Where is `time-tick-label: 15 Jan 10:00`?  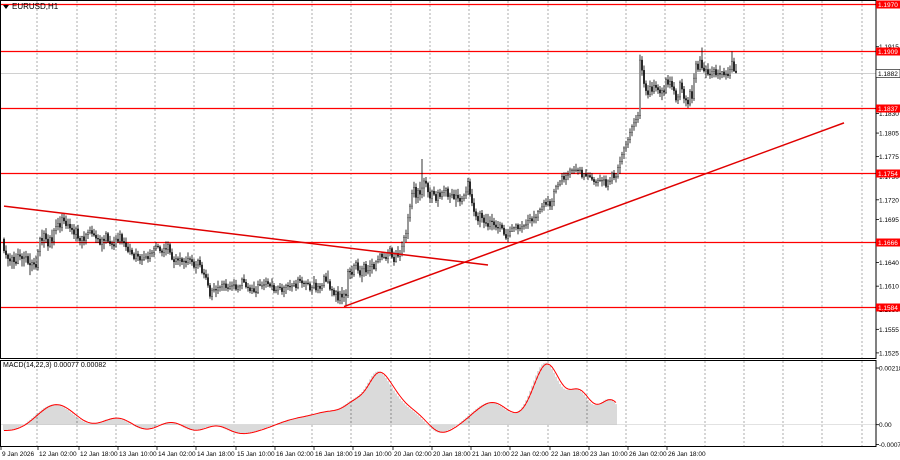
time-tick-label: 15 Jan 10:00 is located at coordinates (256, 454).